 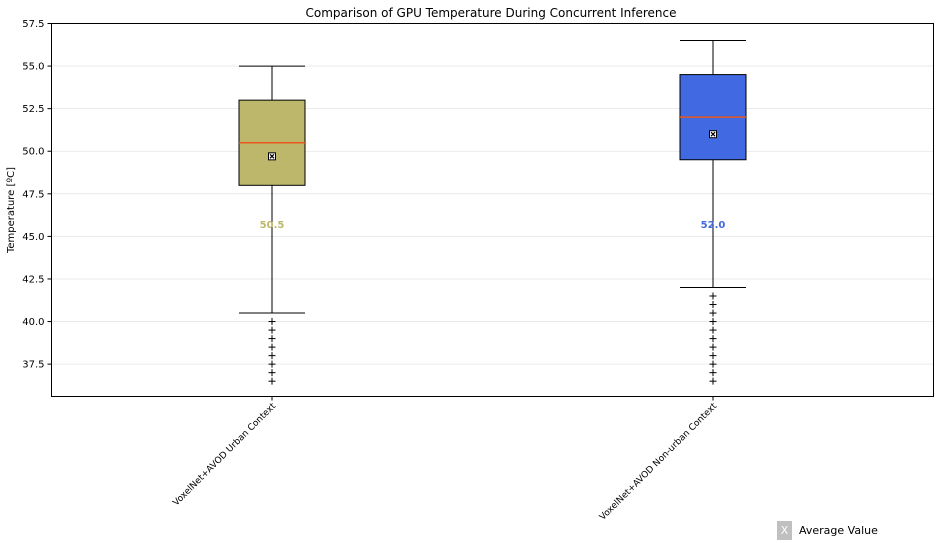 I want to click on y-tick-label: 50.0, so click(x=33, y=152).